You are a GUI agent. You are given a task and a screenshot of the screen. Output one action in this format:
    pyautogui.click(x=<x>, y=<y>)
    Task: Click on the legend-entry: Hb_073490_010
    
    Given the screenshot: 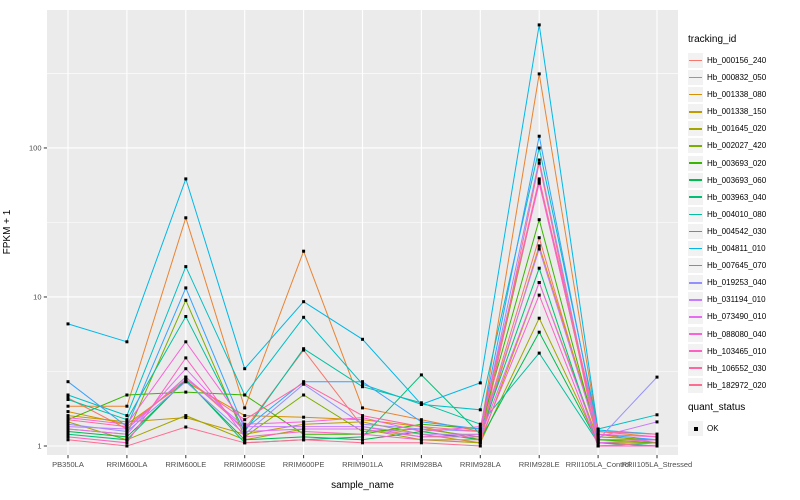 What is the action you would take?
    pyautogui.click(x=744, y=317)
    